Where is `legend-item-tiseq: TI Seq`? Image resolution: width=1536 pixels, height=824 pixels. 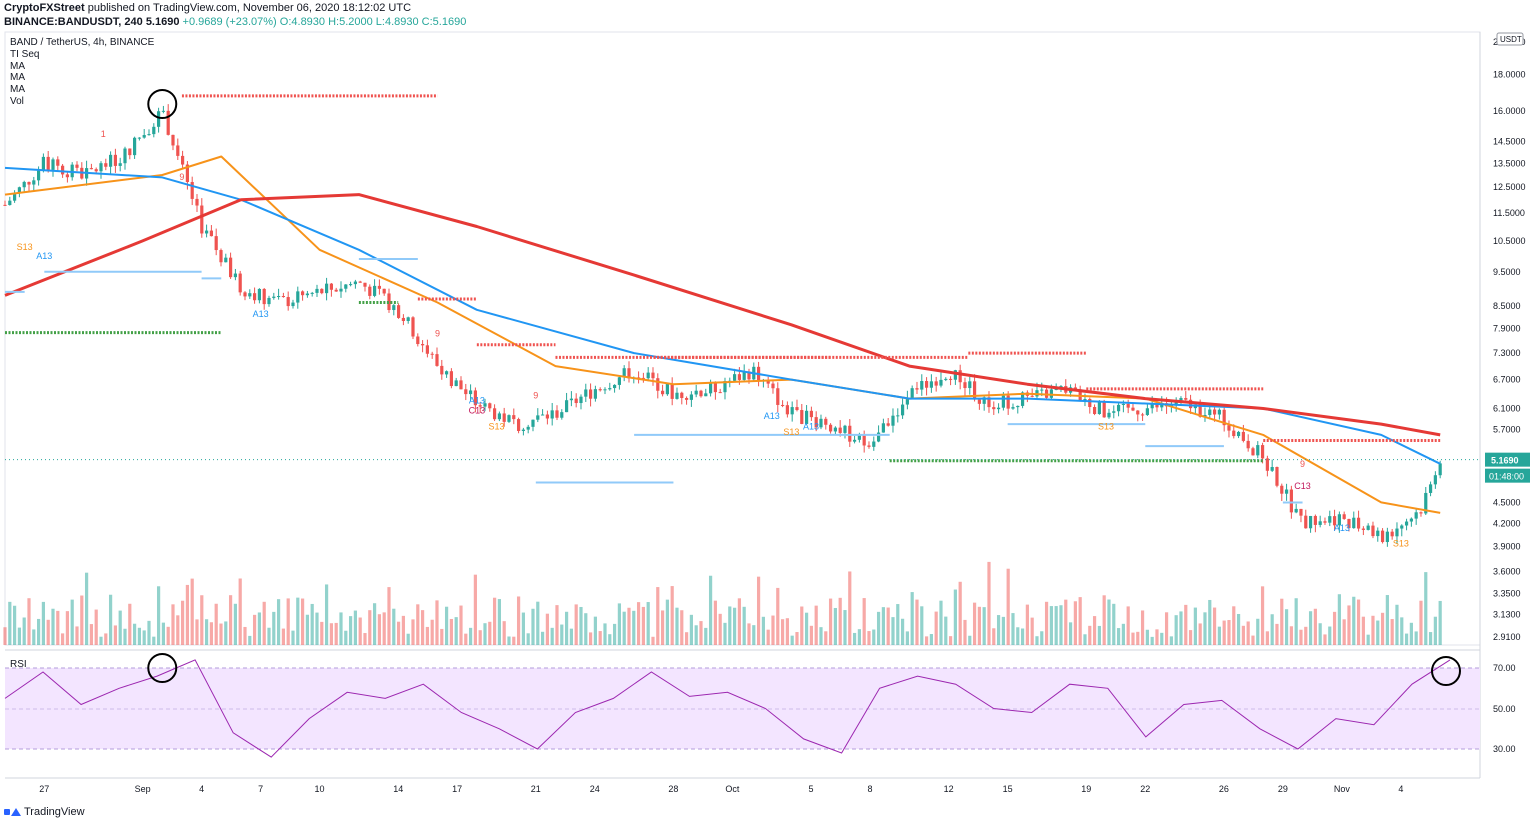 legend-item-tiseq: TI Seq is located at coordinates (25, 54).